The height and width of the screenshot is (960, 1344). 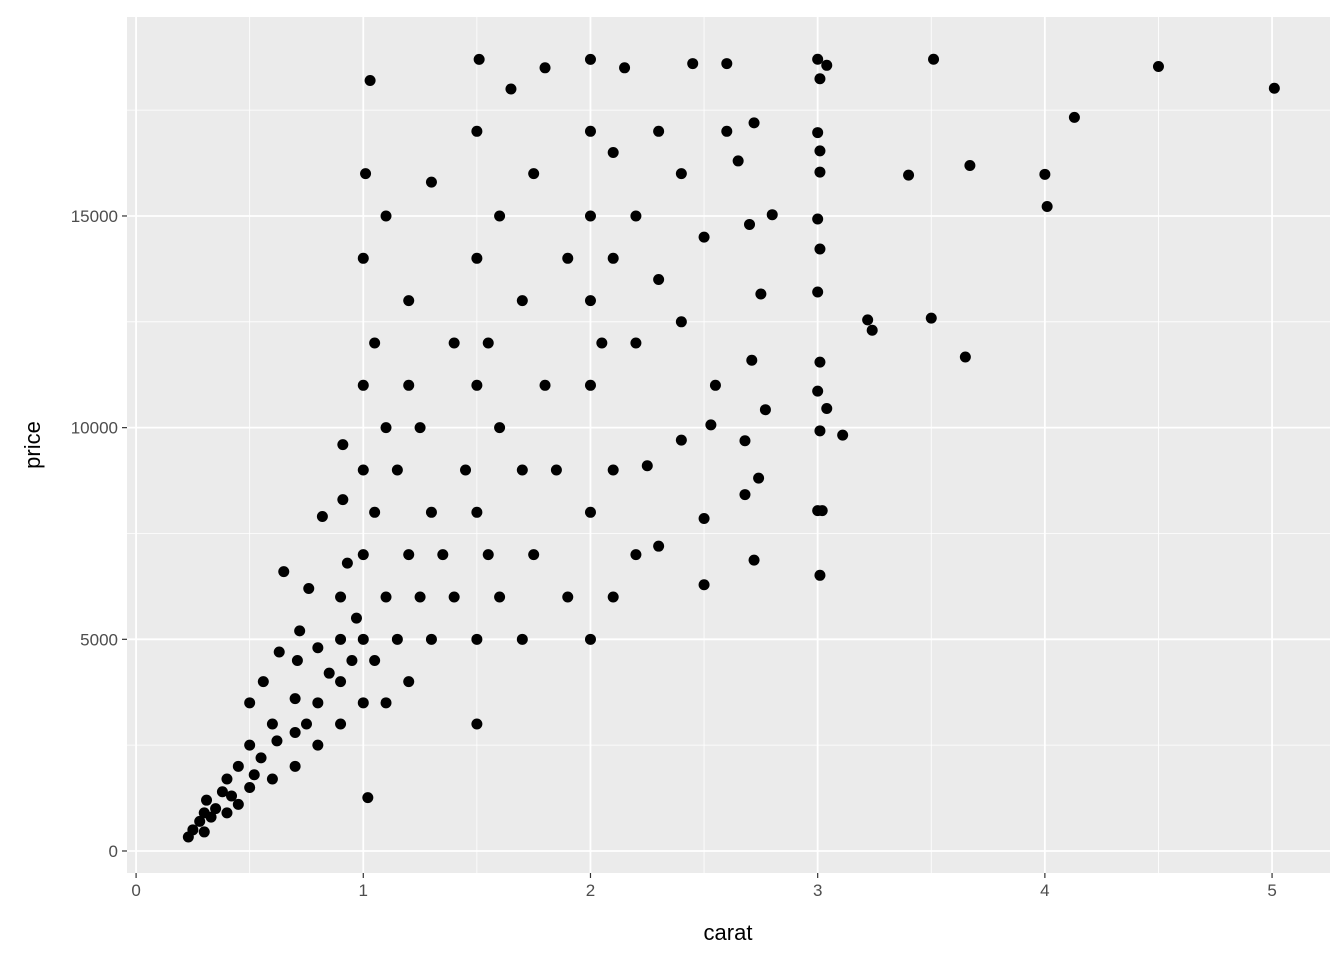 I want to click on y-tick-label: 0, so click(x=113, y=851).